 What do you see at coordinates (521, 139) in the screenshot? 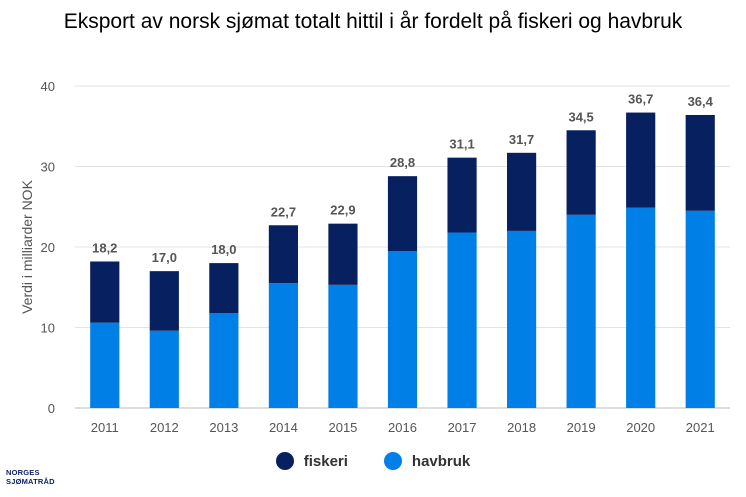
I see `data-label-total: 31,7` at bounding box center [521, 139].